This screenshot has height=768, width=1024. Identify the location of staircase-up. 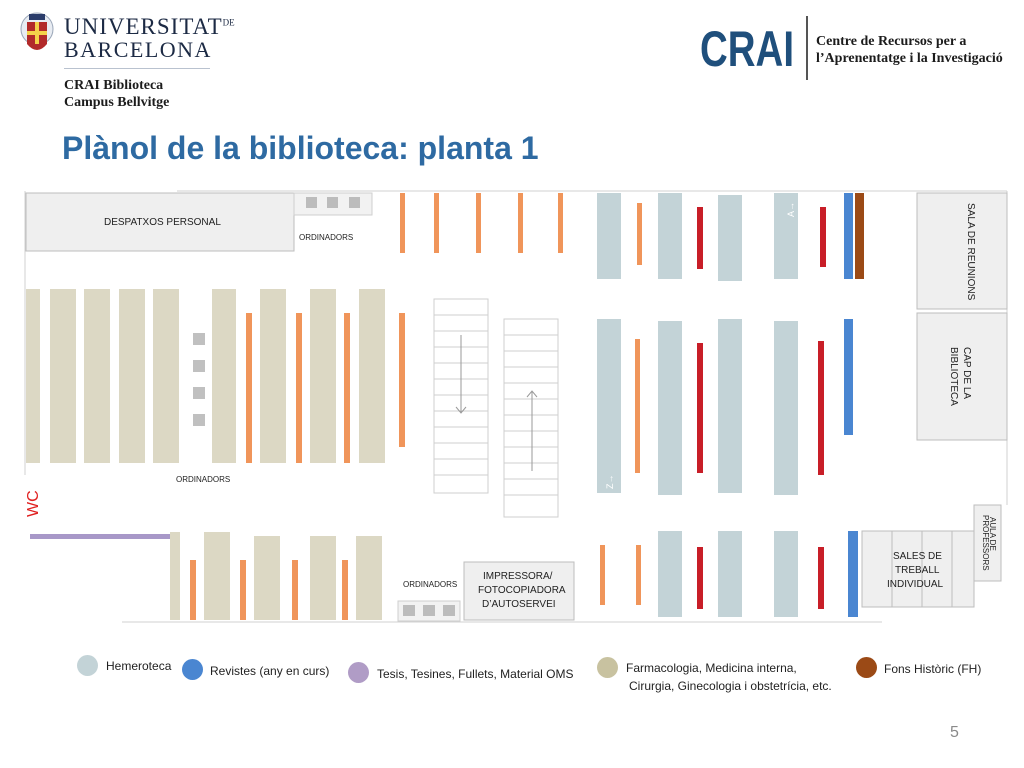
(531, 418).